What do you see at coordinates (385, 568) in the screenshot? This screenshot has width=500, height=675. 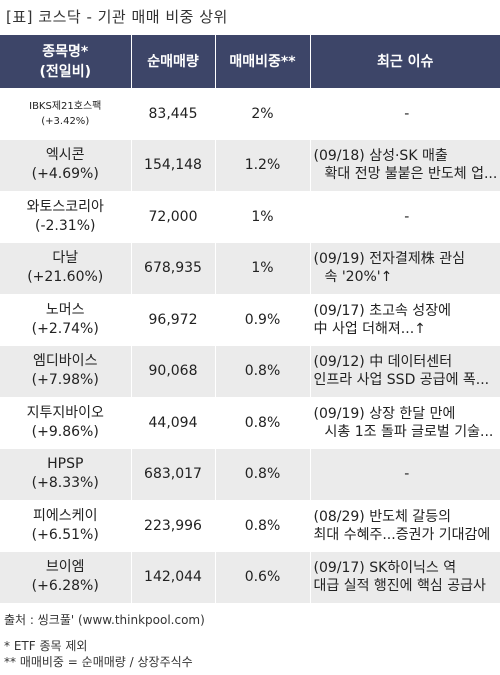 I see `issue-line-1: (09/17) SK하이닉스 역` at bounding box center [385, 568].